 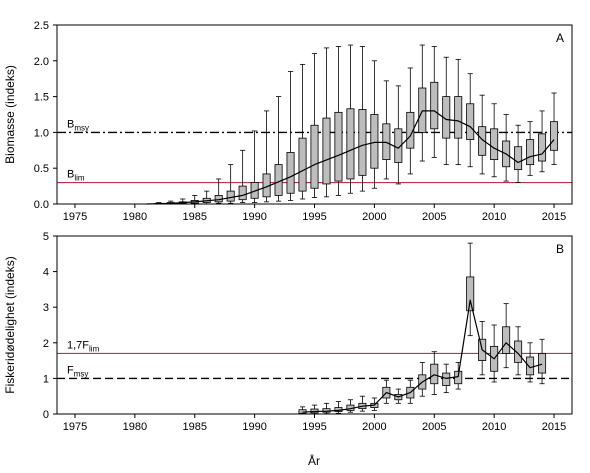 What do you see at coordinates (560, 38) in the screenshot?
I see `panel-tag: A` at bounding box center [560, 38].